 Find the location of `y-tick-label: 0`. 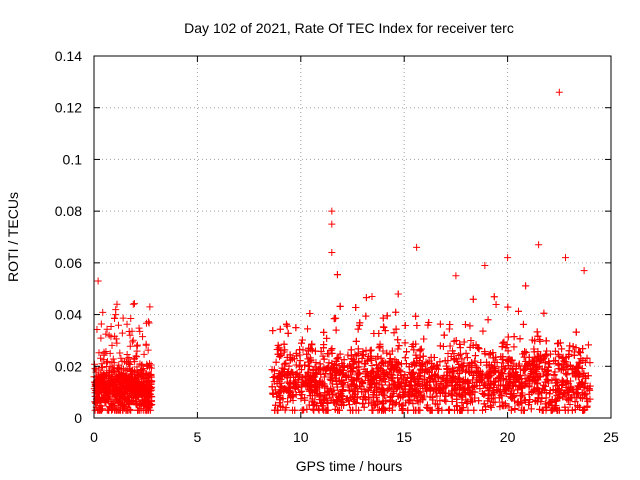

y-tick-label: 0 is located at coordinates (78, 418).